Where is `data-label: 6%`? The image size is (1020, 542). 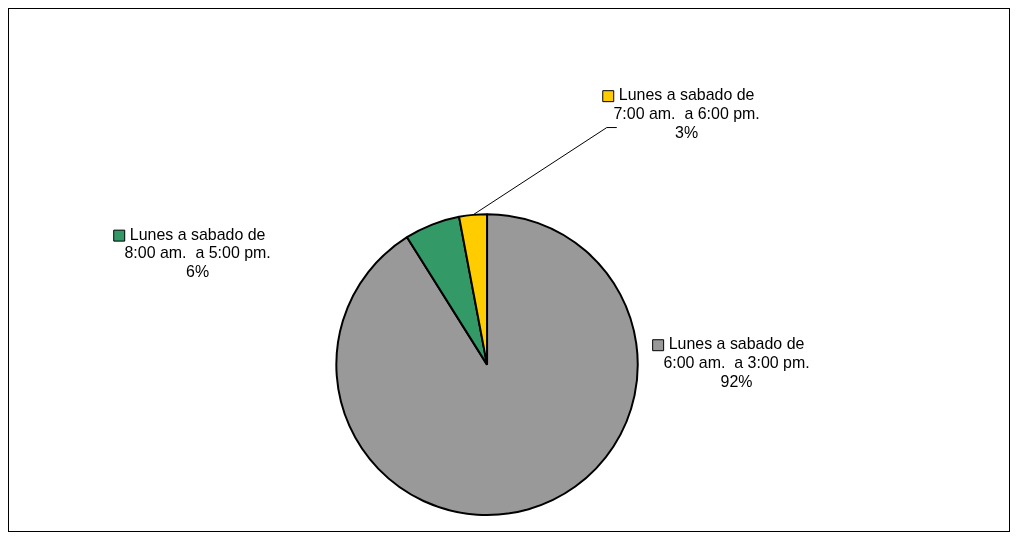 data-label: 6% is located at coordinates (198, 272).